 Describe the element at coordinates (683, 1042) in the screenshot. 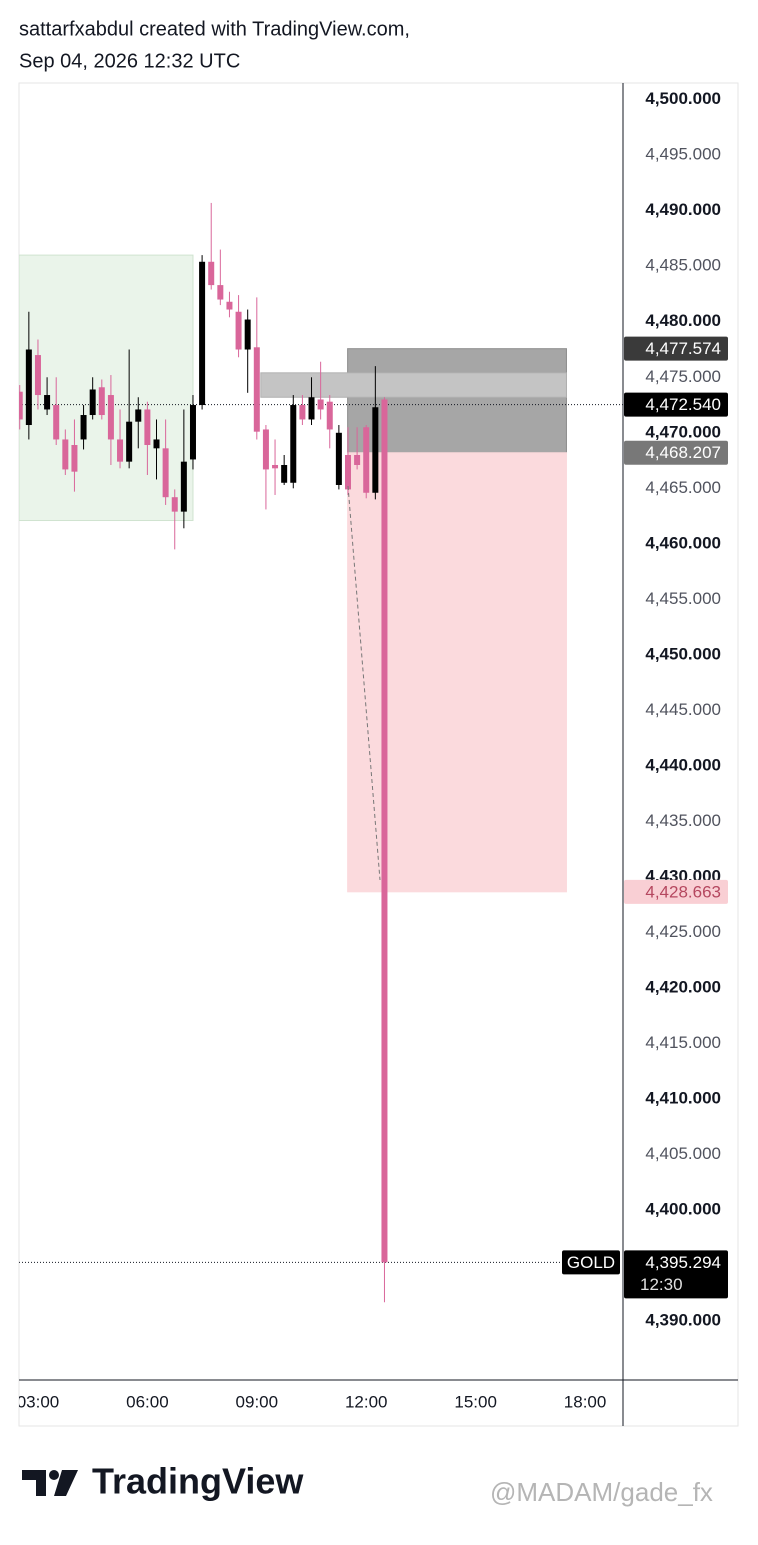

I see `y-tick-label: 4,415.000` at that location.